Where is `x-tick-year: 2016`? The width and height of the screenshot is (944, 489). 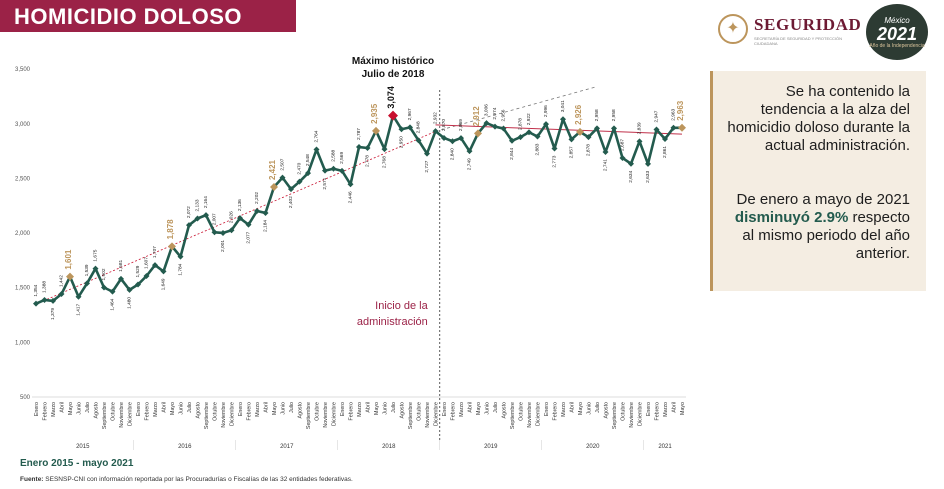 x-tick-year: 2016 is located at coordinates (185, 447).